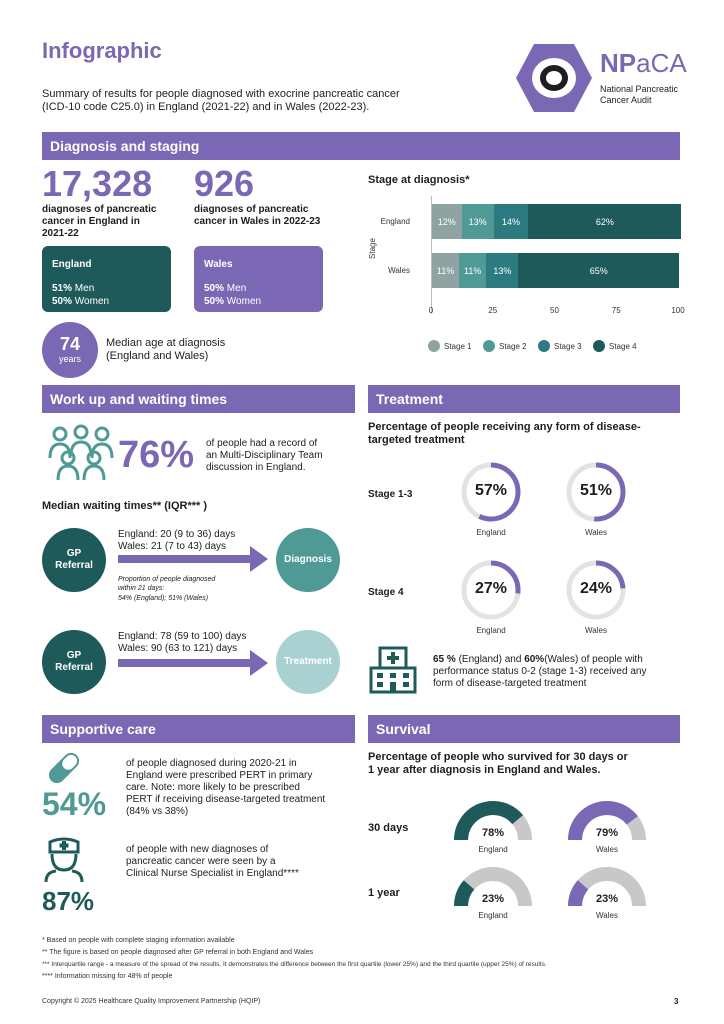 The width and height of the screenshot is (724, 1024). Describe the element at coordinates (676, 1001) in the screenshot. I see `page-number: 3` at that location.